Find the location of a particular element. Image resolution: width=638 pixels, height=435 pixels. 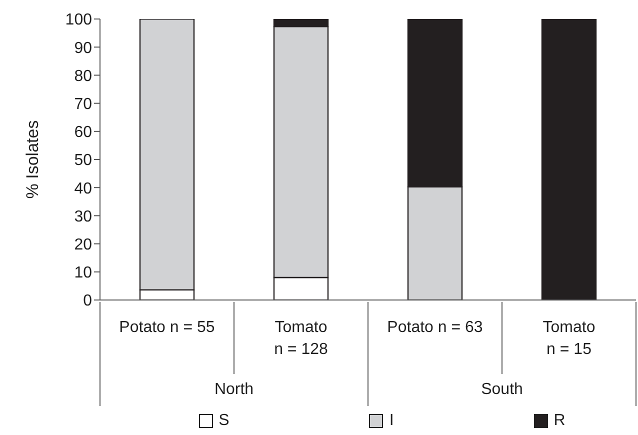

text: North is located at coordinates (234, 389).